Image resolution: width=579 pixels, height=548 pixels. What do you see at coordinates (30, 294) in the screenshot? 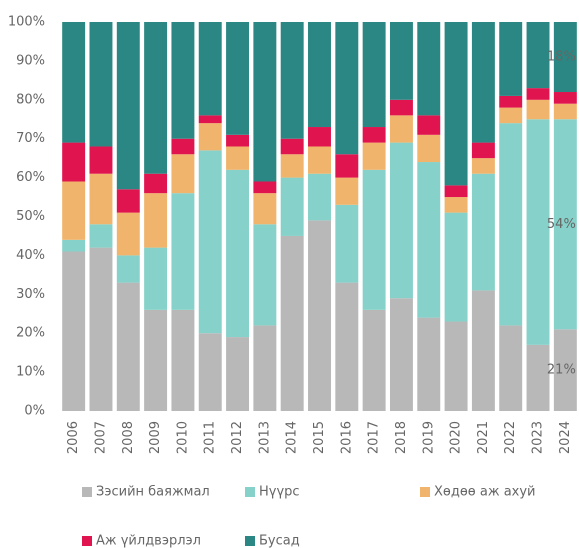
I see `y-tick-label: 30%` at bounding box center [30, 294].